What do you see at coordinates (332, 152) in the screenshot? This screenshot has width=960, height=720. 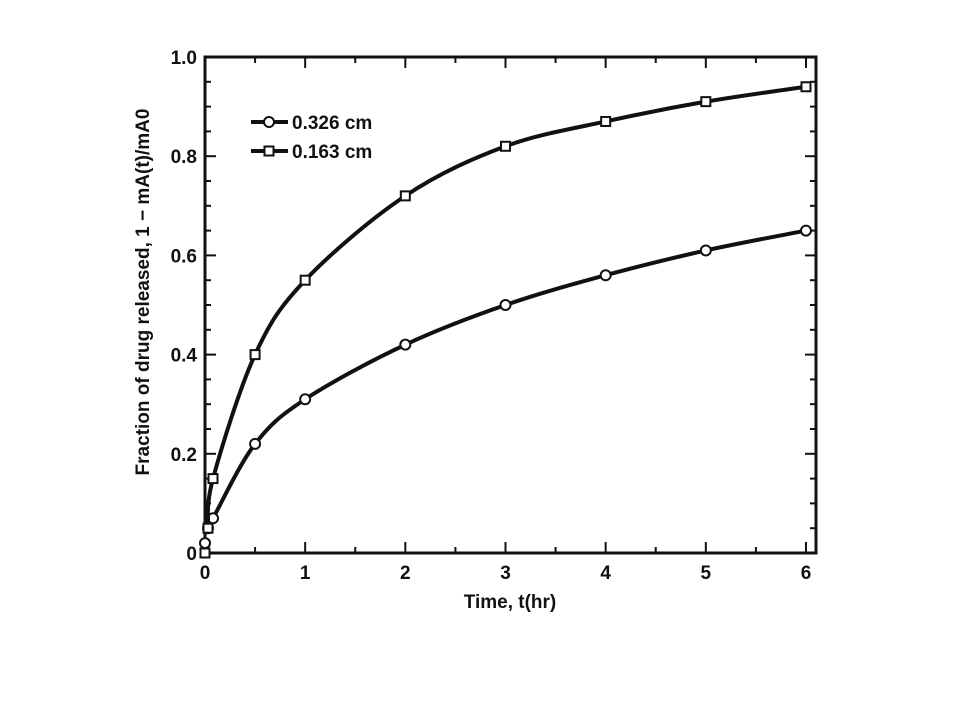 I see `legend-label: 0.163 cm` at bounding box center [332, 152].